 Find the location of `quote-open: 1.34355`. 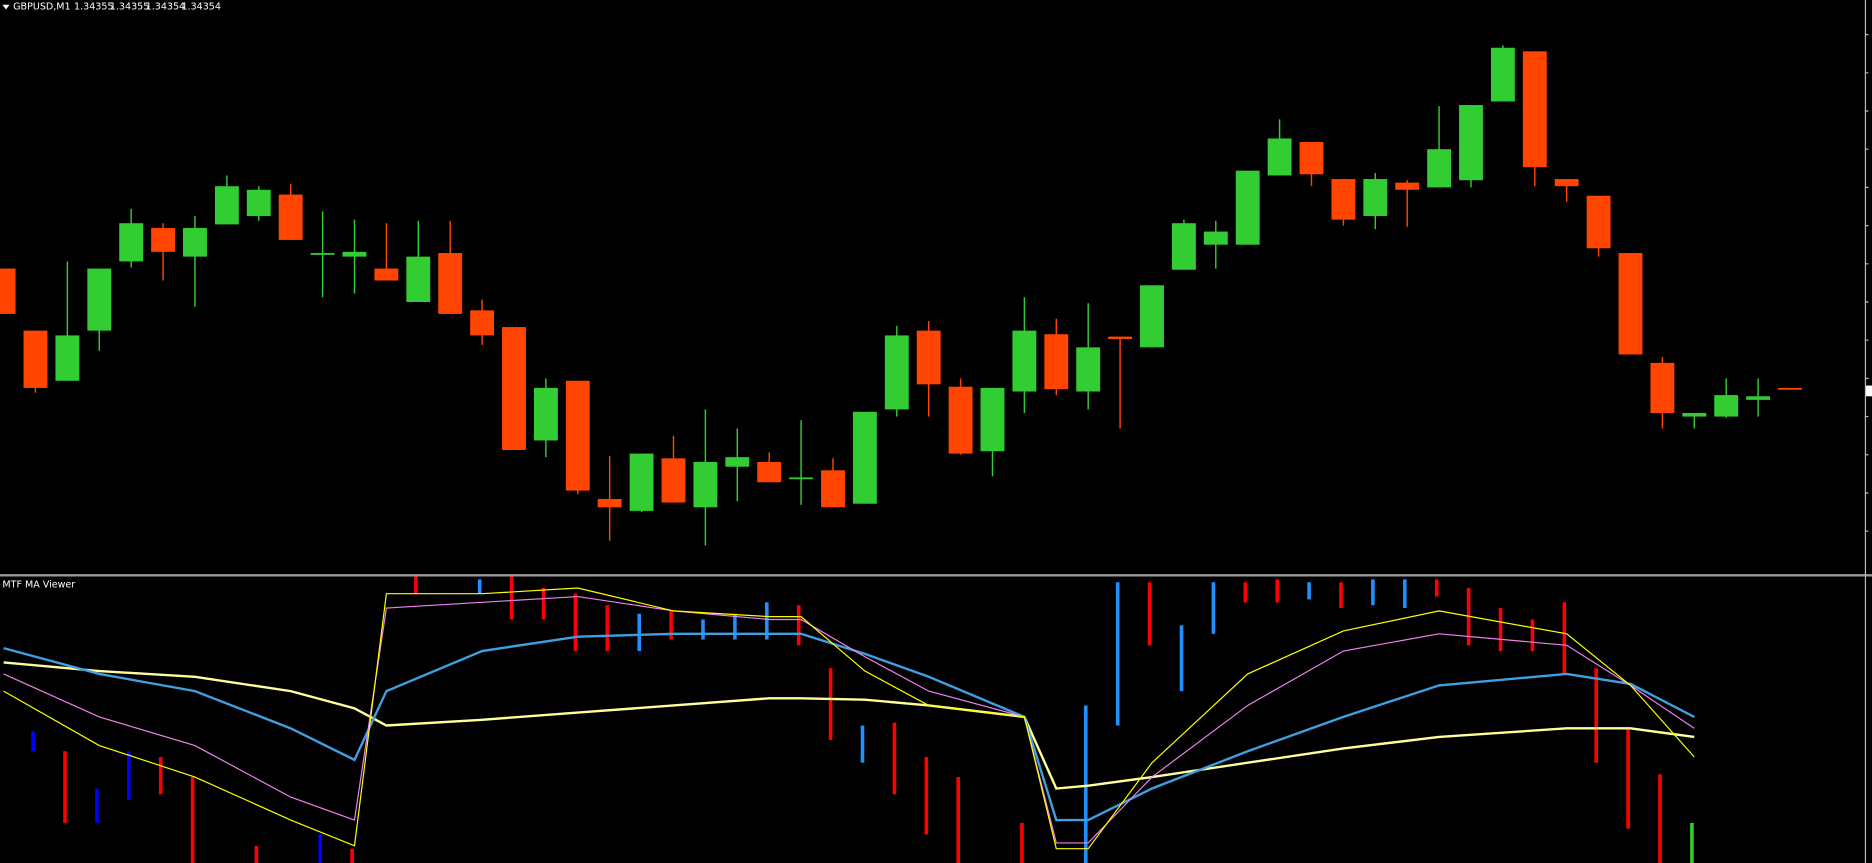

quote-open: 1.34355 is located at coordinates (93, 7).